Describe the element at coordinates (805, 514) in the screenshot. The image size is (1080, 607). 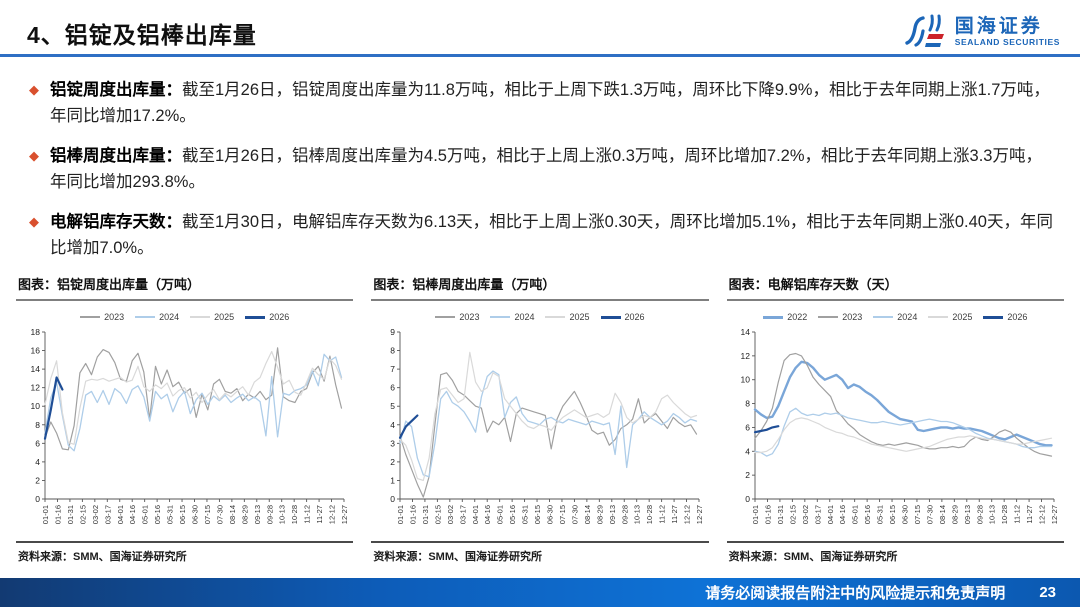
I see `svg-text: 03-02` at that location.